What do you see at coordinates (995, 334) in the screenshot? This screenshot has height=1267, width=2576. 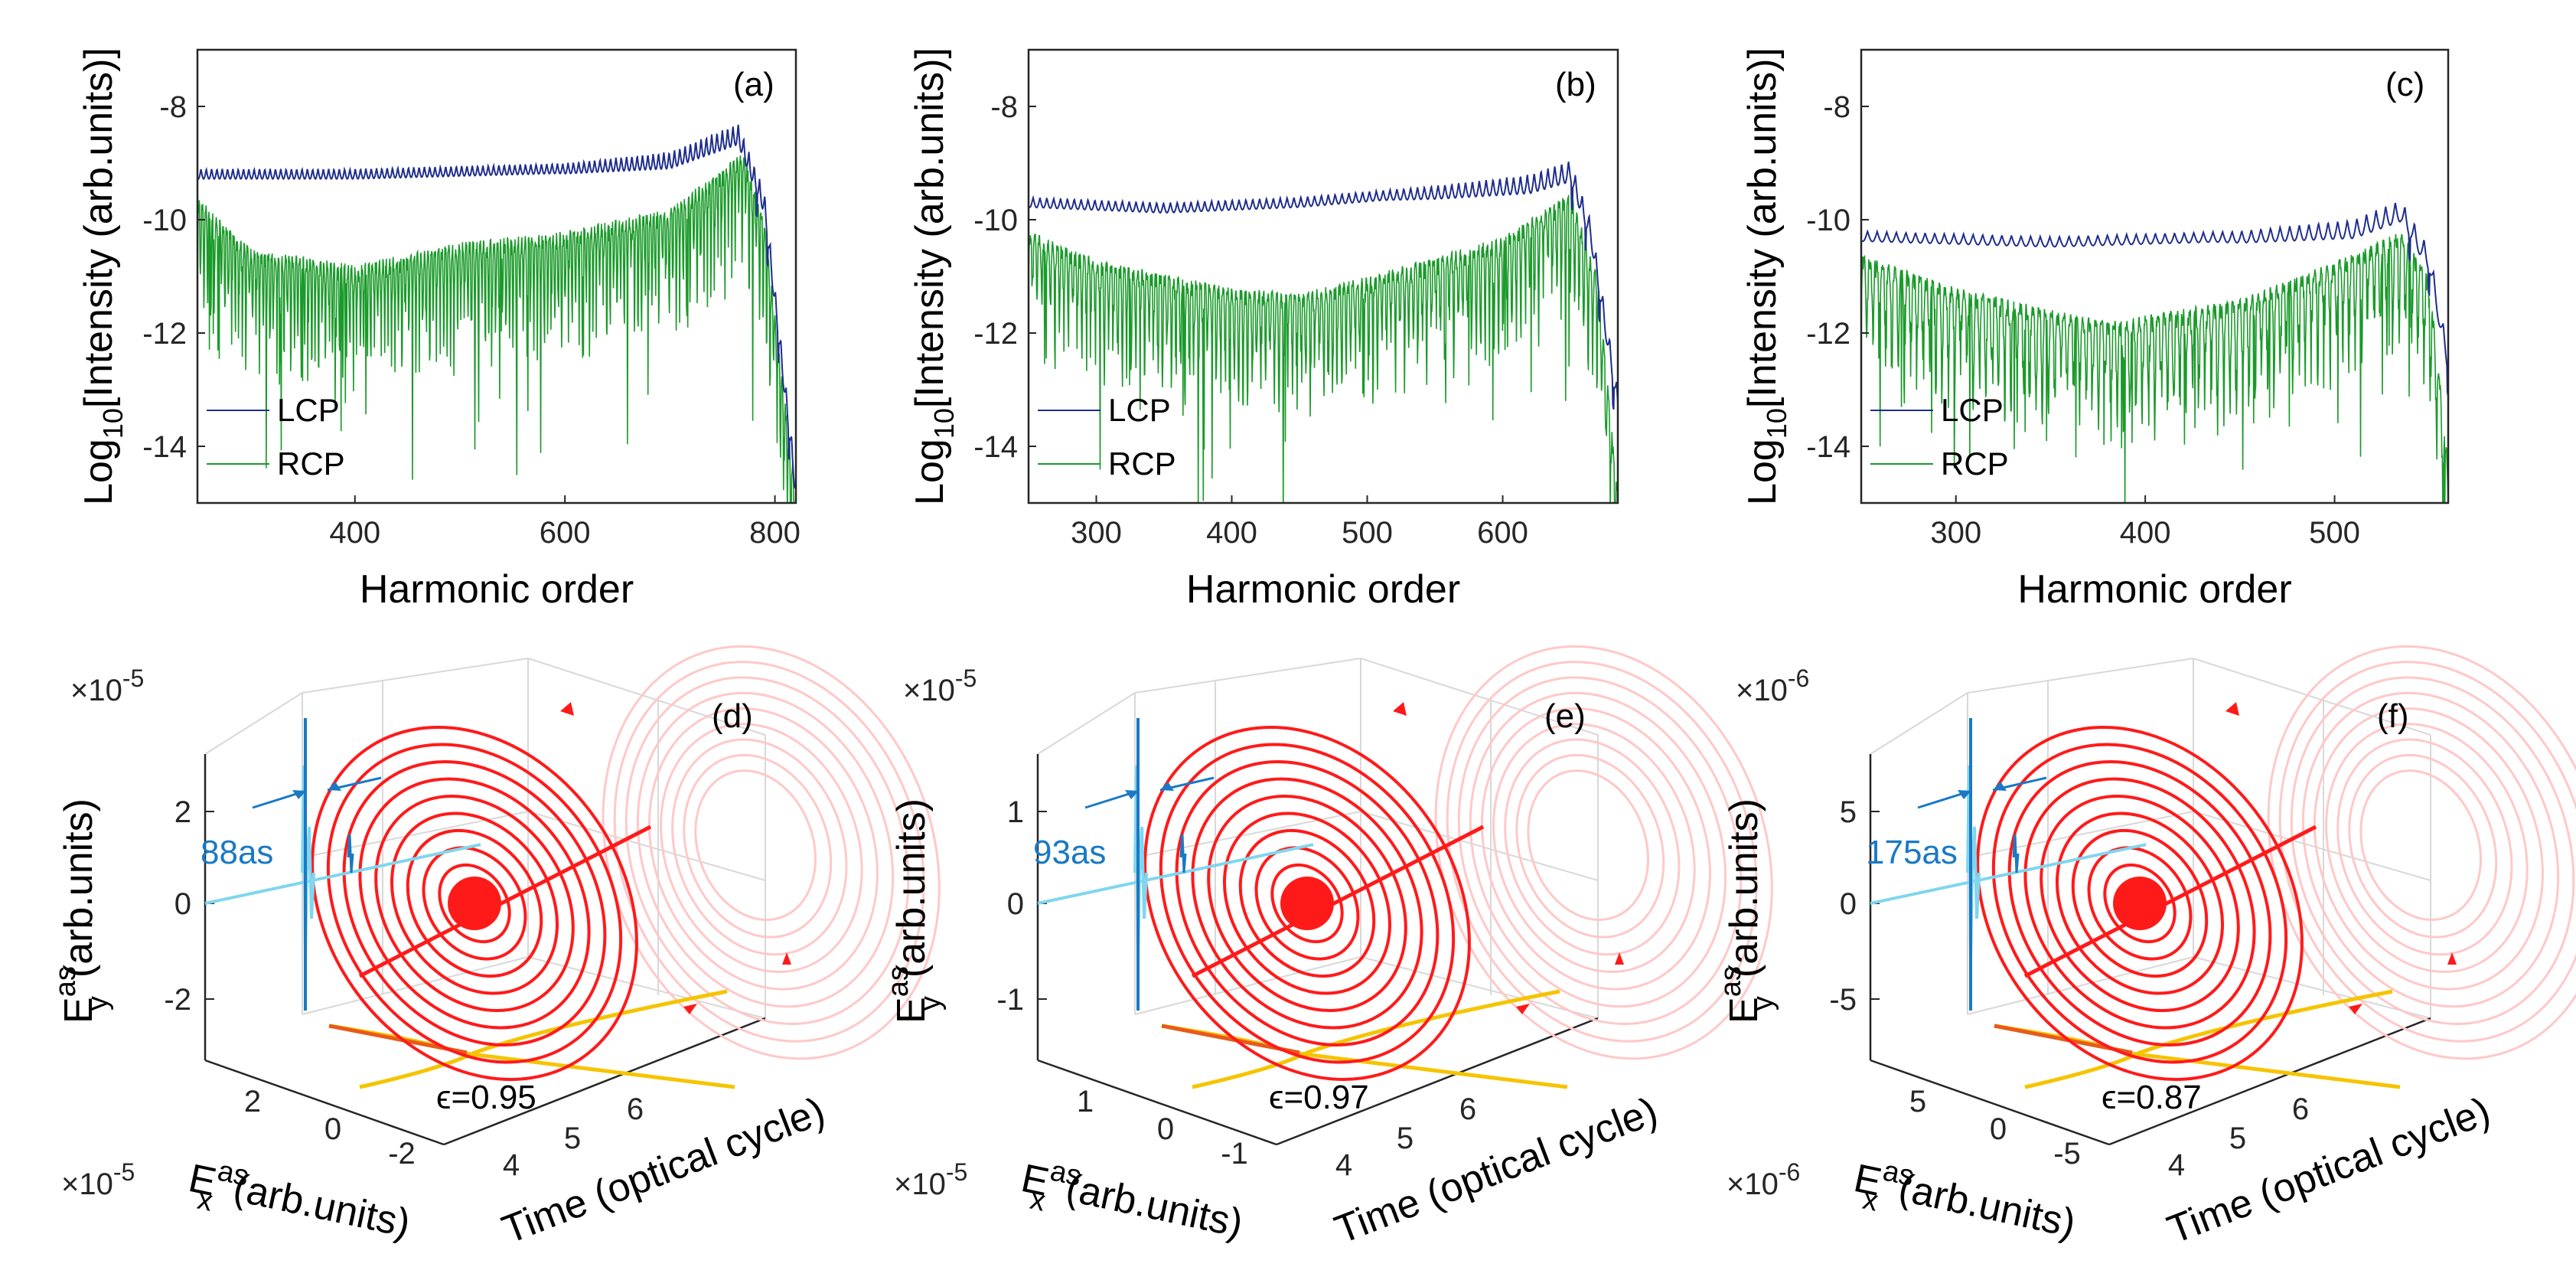 I see `y-tick-label: -12` at bounding box center [995, 334].